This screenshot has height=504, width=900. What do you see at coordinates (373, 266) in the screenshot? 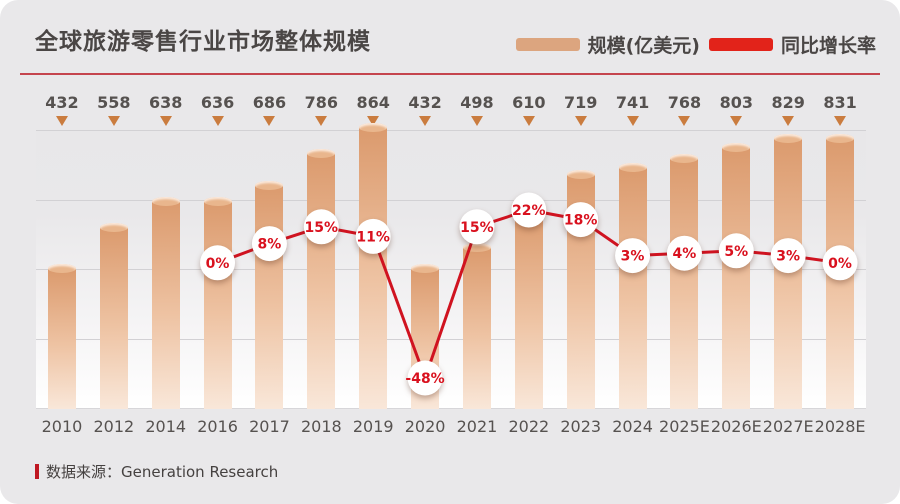
I see `bar-2019` at bounding box center [373, 266].